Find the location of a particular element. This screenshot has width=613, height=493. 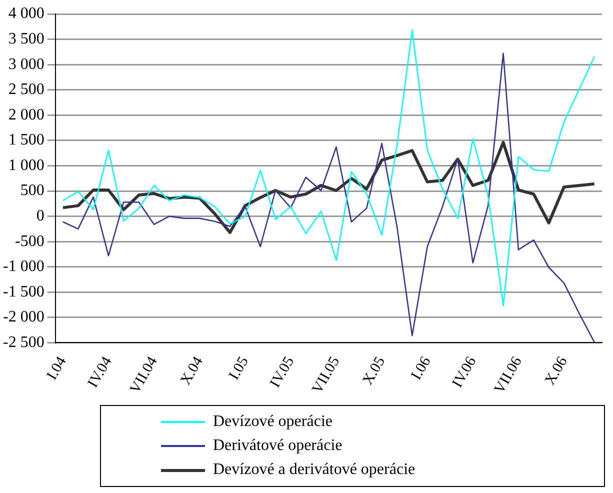

y-tick-label: 500 is located at coordinates (32, 191).